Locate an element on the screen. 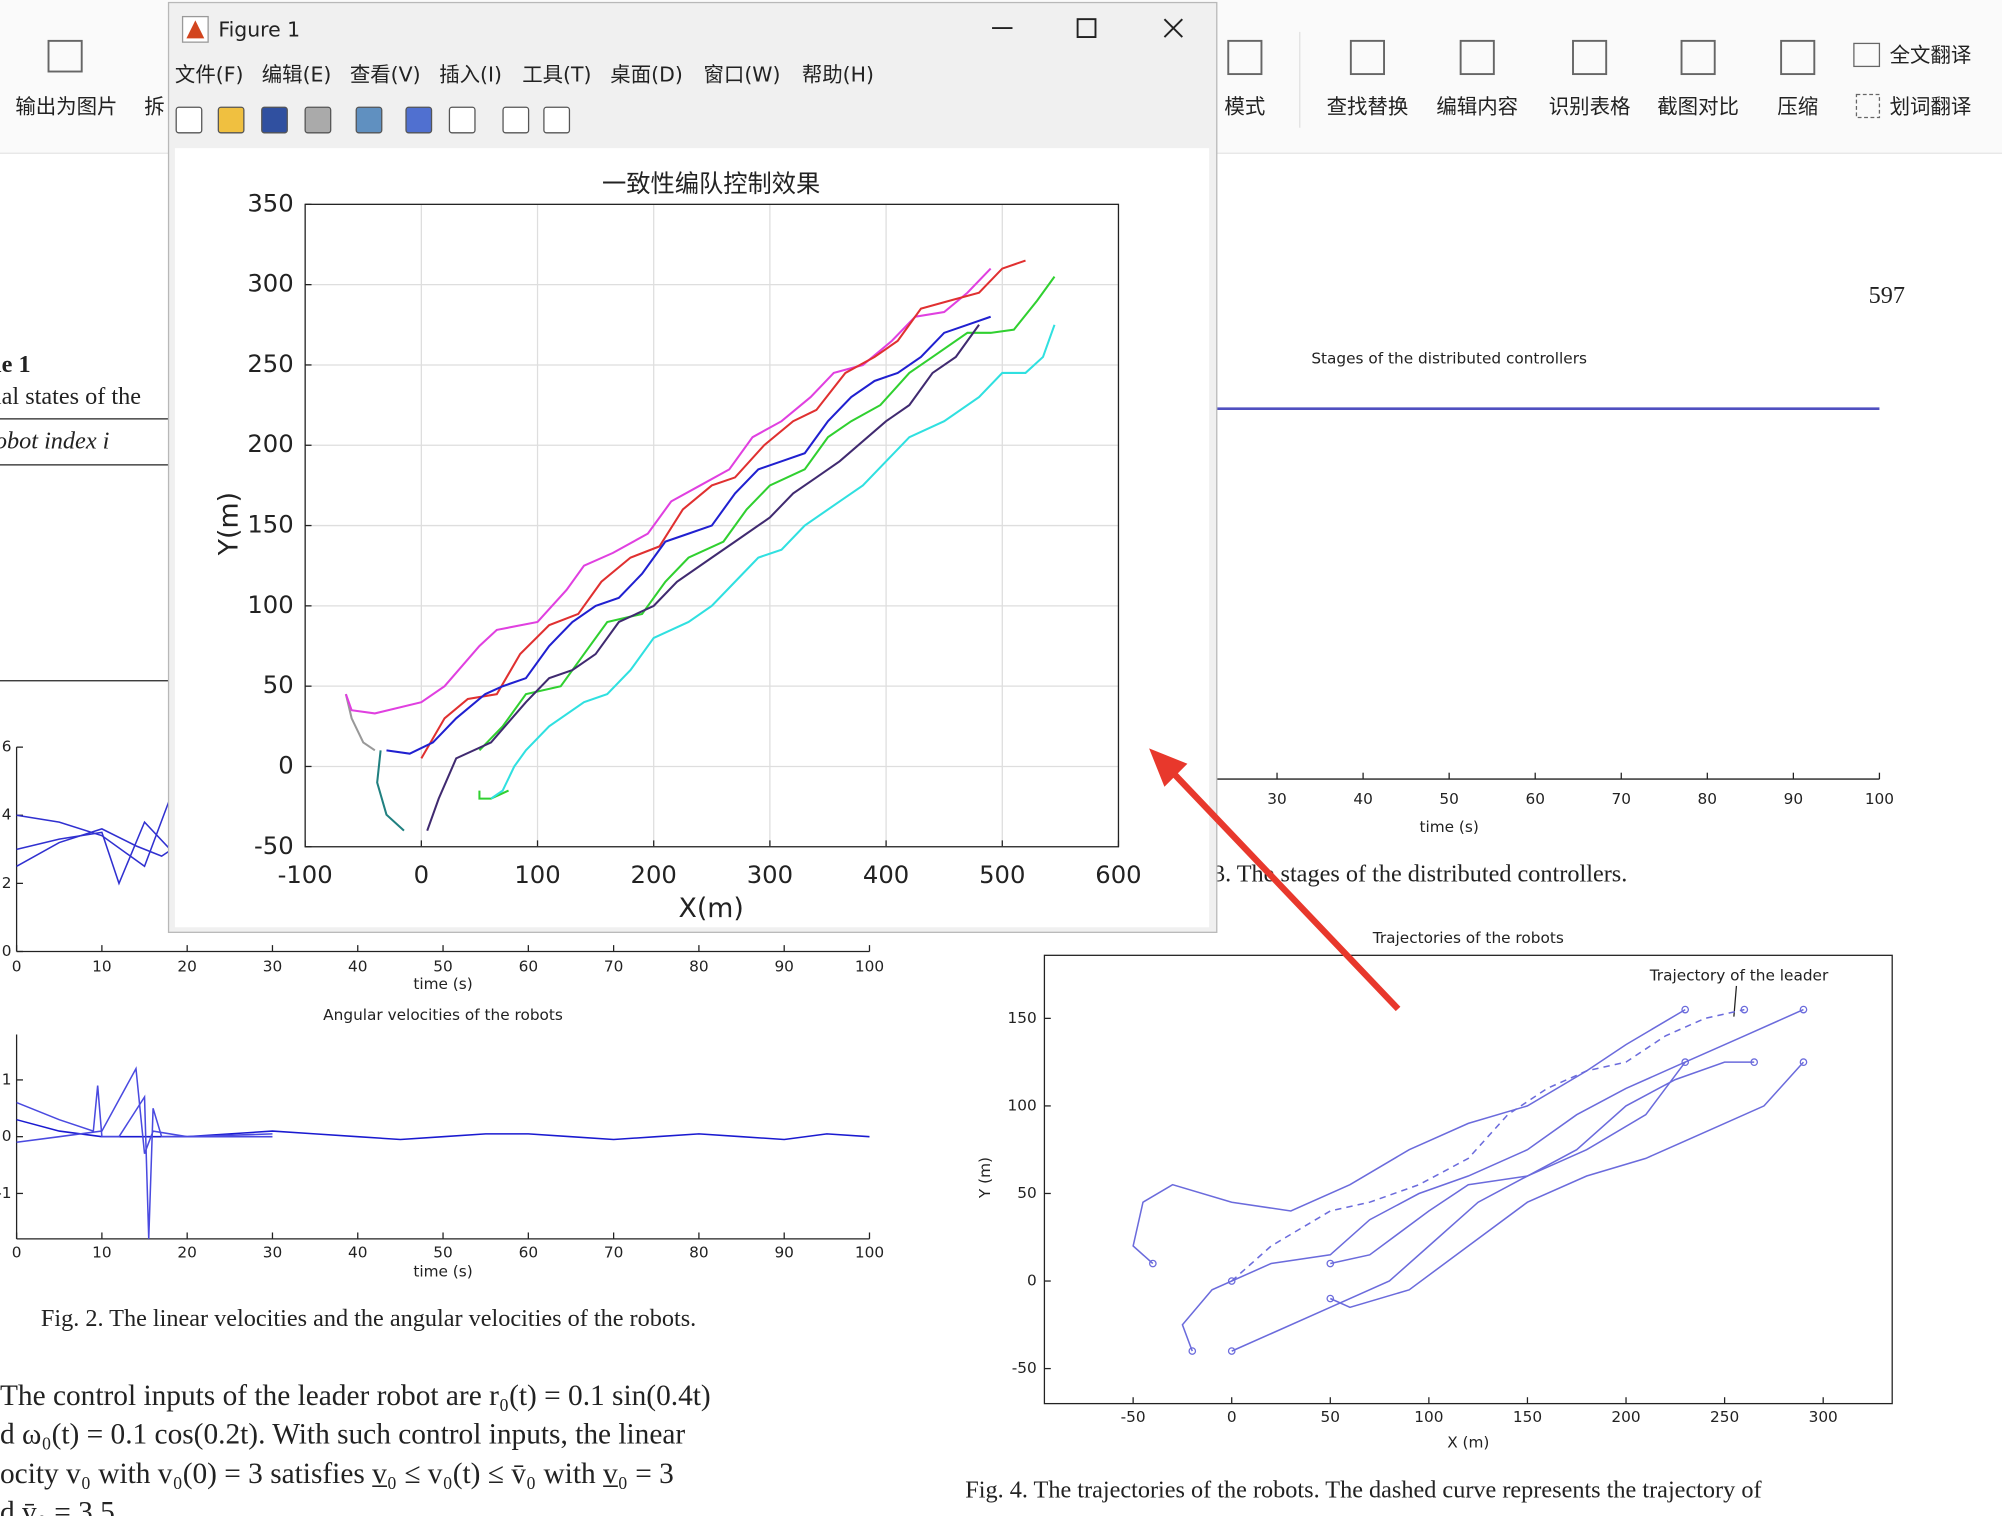  y-tick-label: 350 is located at coordinates (270, 202).